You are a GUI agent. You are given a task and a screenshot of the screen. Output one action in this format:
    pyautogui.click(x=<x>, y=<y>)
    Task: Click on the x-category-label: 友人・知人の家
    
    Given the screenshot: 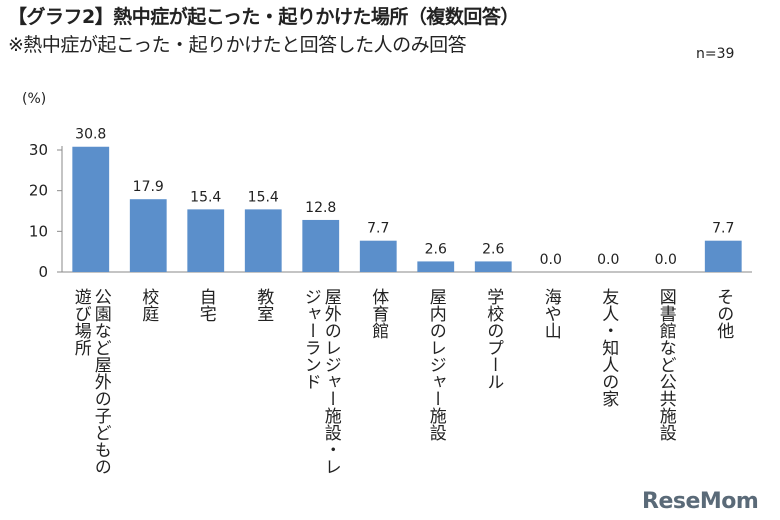 What is the action you would take?
    pyautogui.click(x=608, y=347)
    